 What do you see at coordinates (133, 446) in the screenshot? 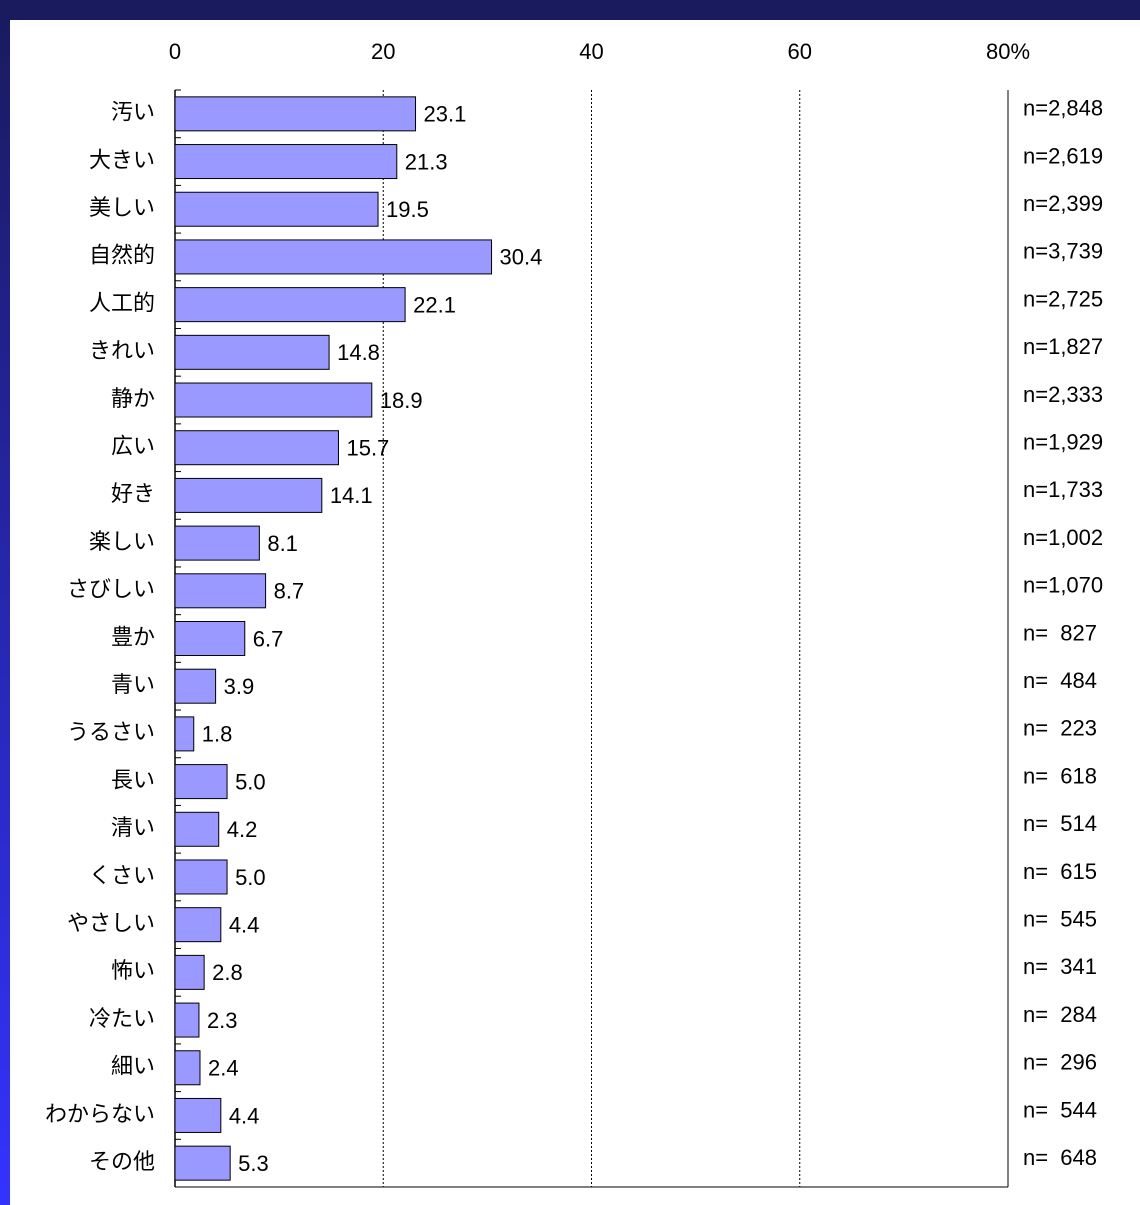
I see `y-tick-label: 広い` at bounding box center [133, 446].